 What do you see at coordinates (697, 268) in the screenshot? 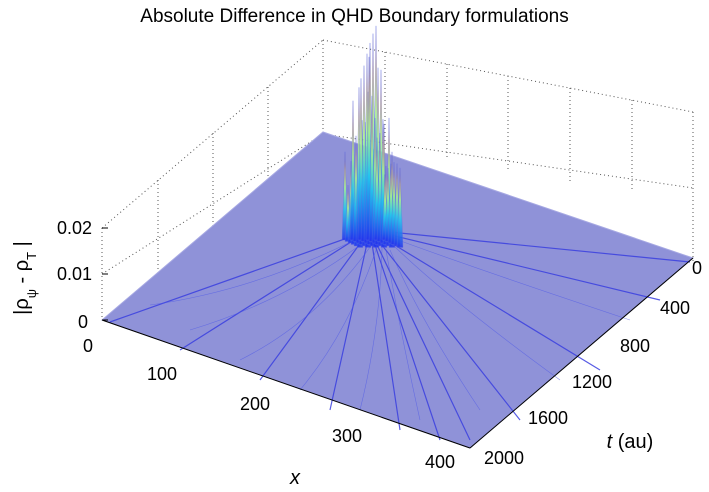
I see `t-tick-0: 0` at bounding box center [697, 268].